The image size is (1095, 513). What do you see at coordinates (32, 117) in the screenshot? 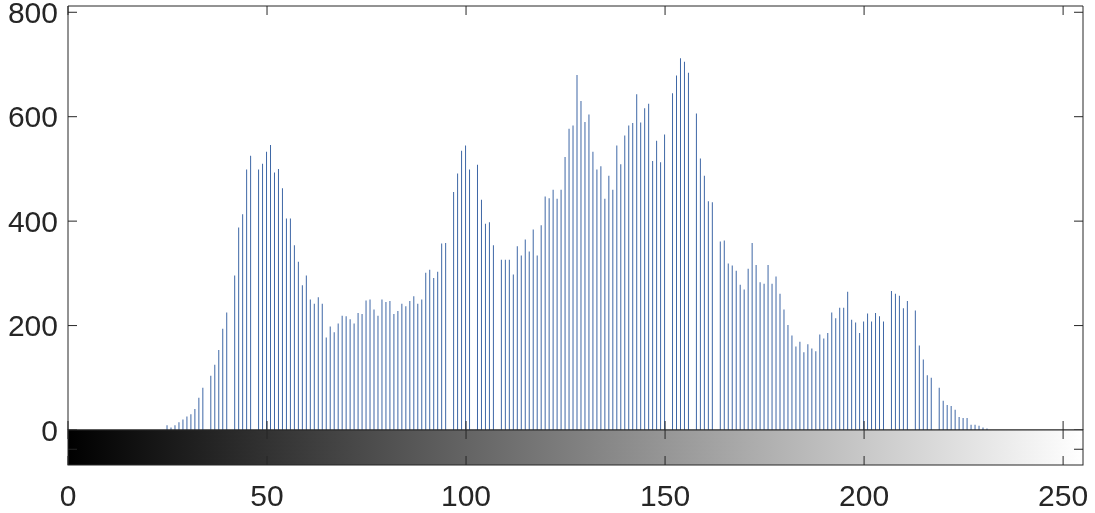
I see `y-tick-label: 600` at bounding box center [32, 117].